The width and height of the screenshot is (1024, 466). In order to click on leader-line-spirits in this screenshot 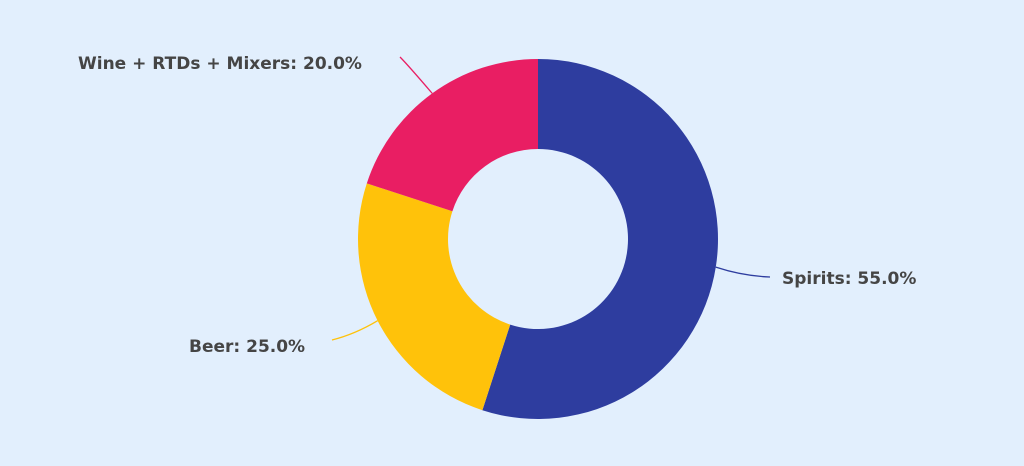, I will do `click(743, 272)`.